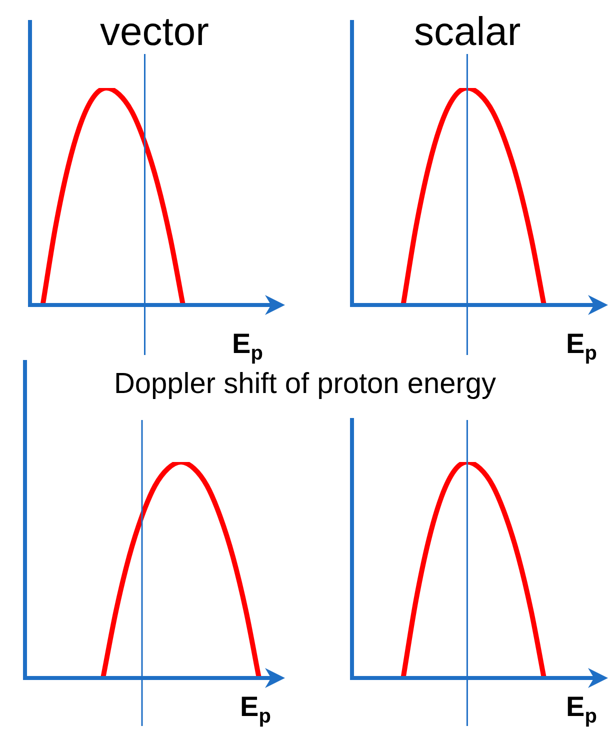  What do you see at coordinates (154, 32) in the screenshot?
I see `chart-title: vector` at bounding box center [154, 32].